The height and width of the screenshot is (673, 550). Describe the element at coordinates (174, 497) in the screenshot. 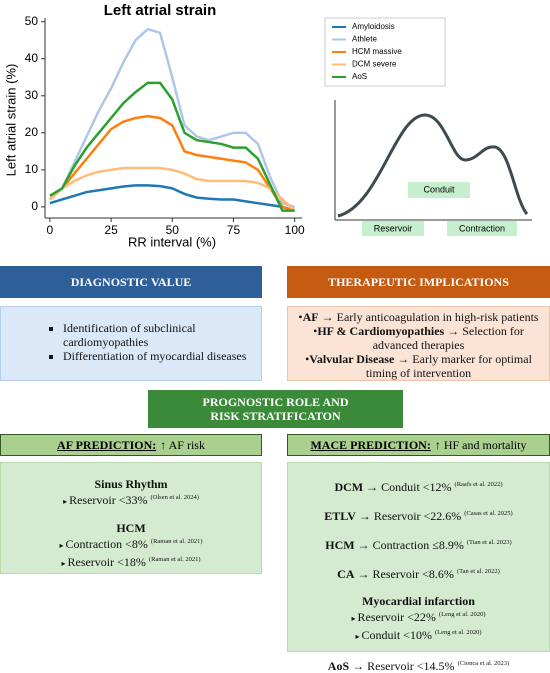

I see `citation: (Olsen et al. 2024)` at that location.